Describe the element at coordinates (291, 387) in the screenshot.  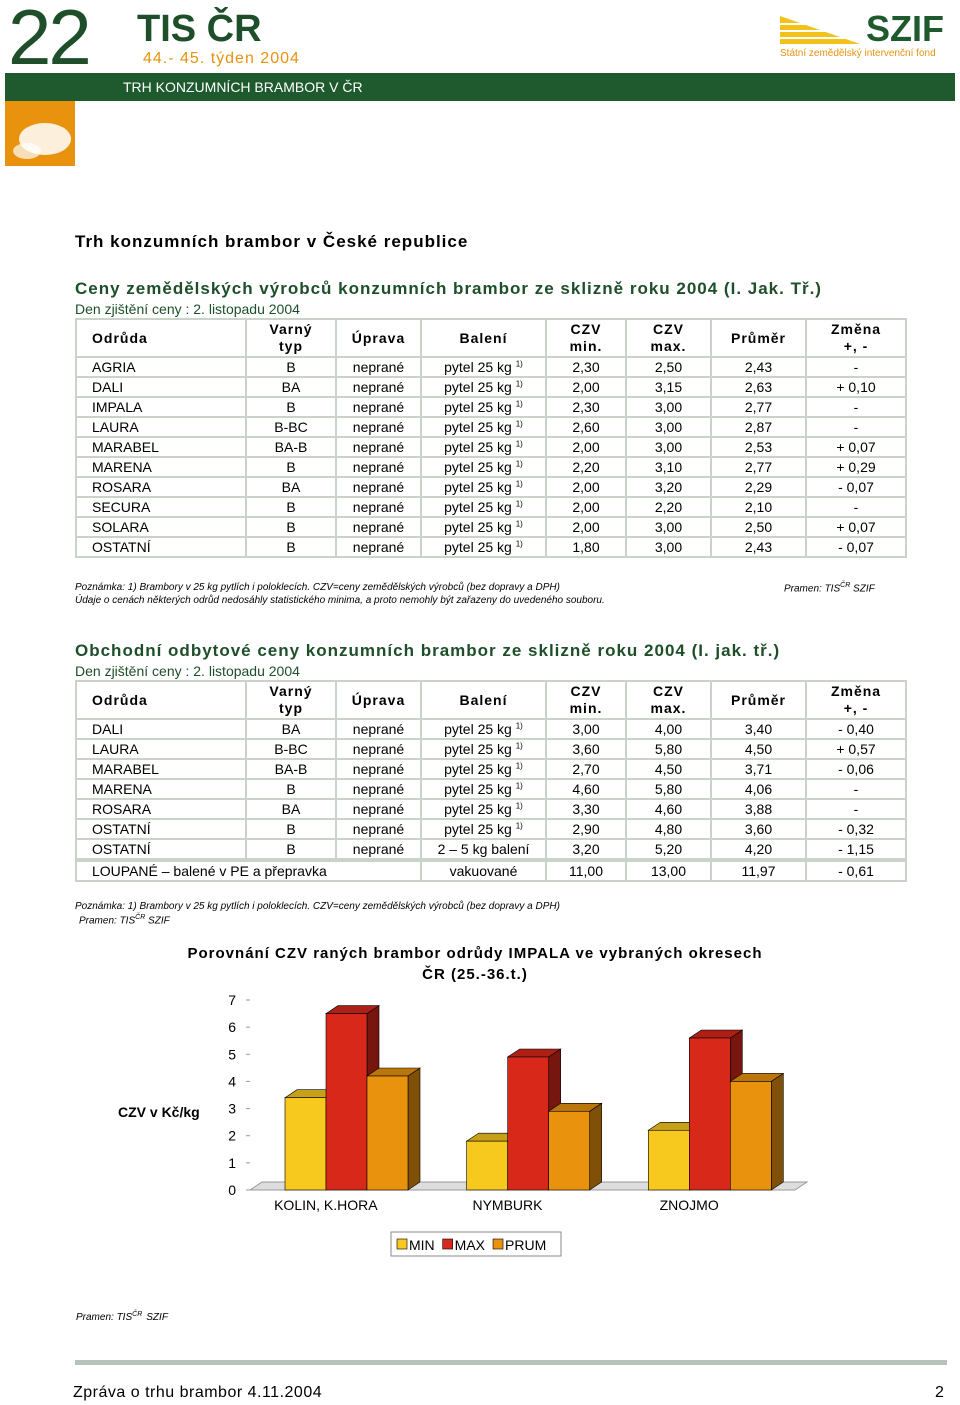
I see `cell-text: BA` at that location.